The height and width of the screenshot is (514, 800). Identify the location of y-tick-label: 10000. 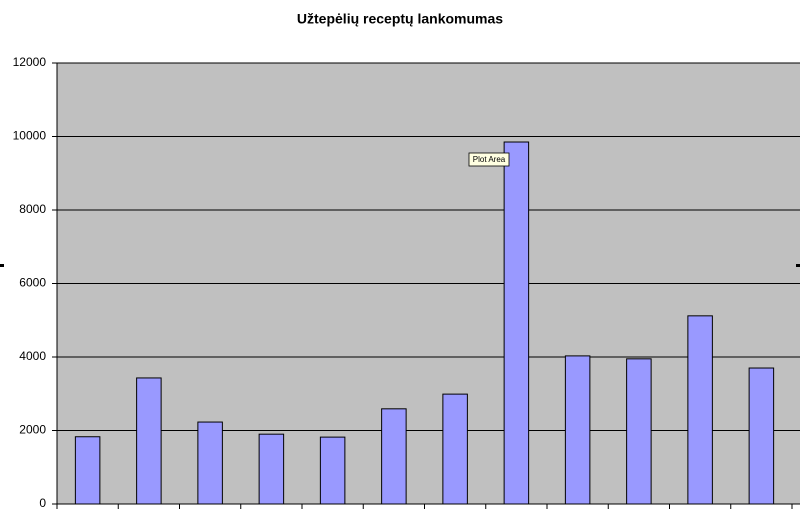
(30, 136).